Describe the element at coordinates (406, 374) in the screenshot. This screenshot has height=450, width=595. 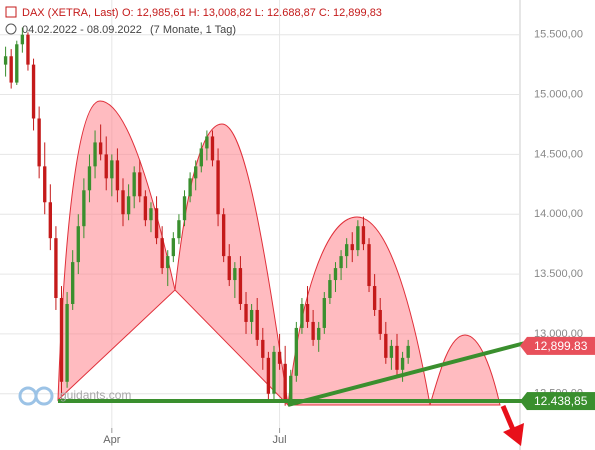
I see `trend-line` at that location.